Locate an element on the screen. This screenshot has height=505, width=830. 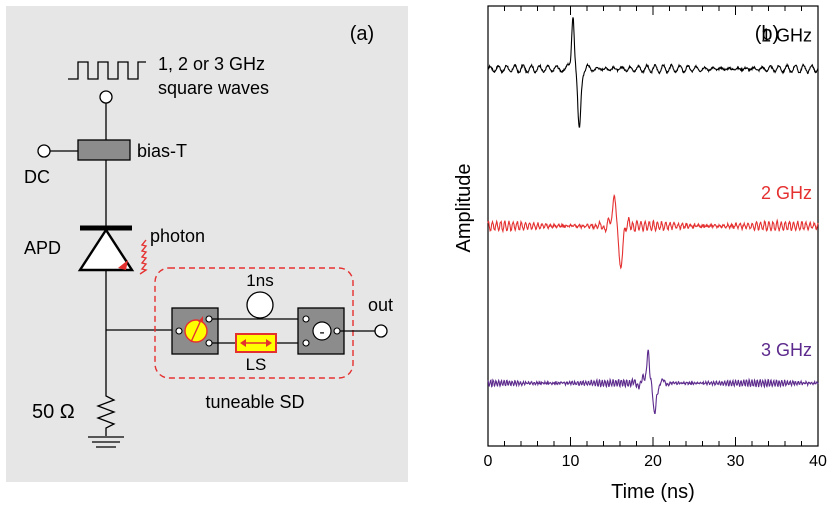
legend-1-ghz: 1 GHz is located at coordinates (786, 36).